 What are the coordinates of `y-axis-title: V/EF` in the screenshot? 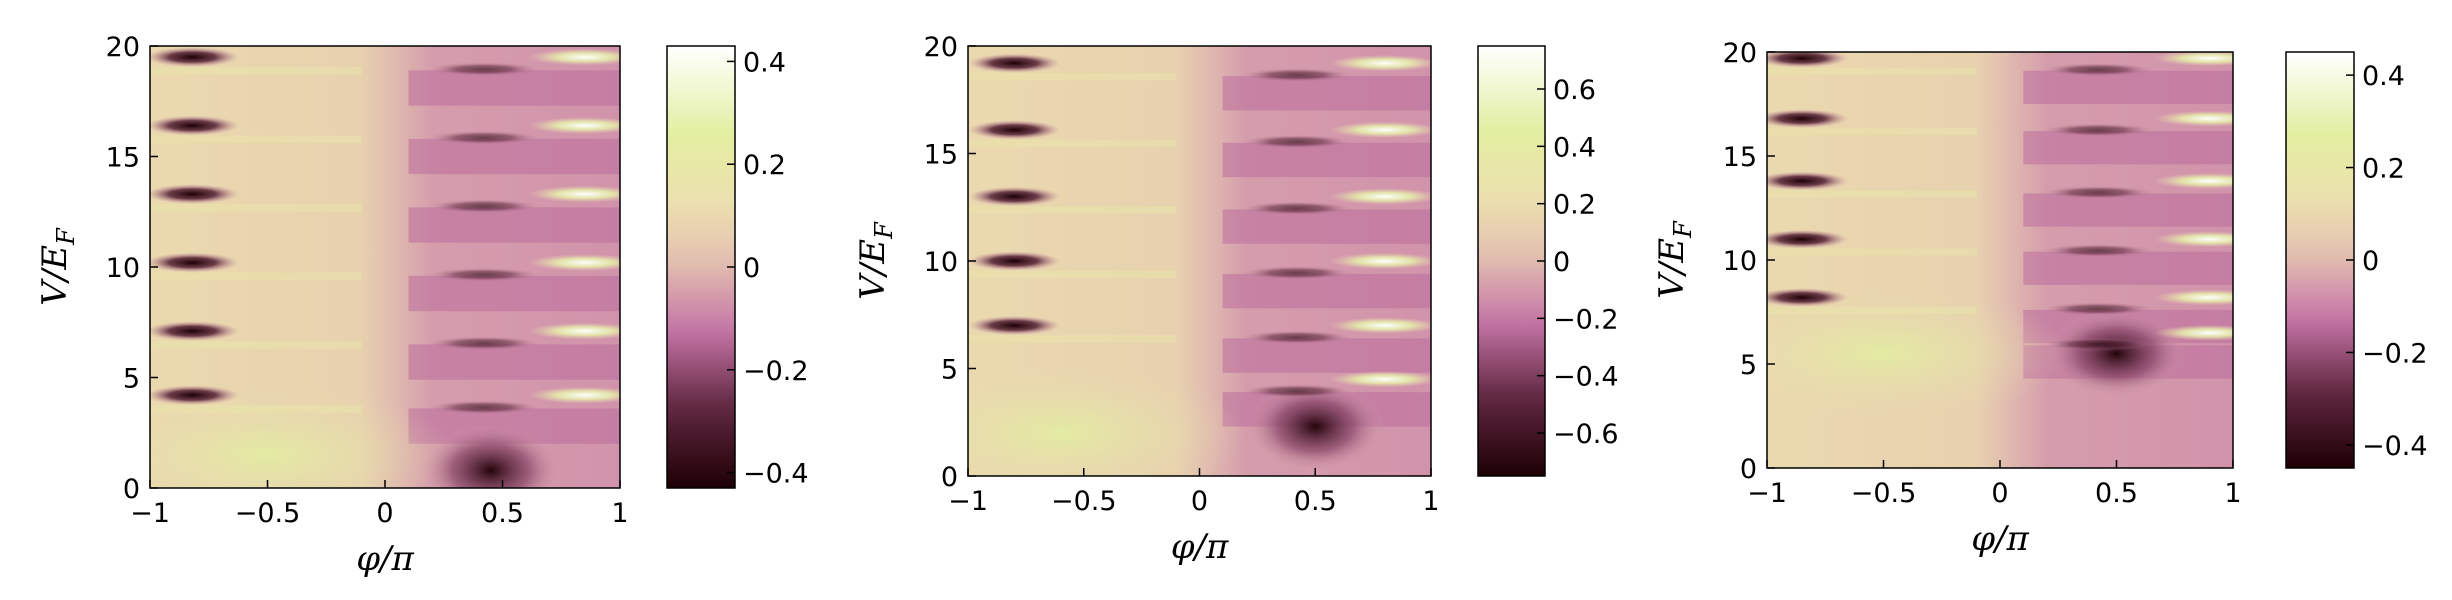 It's located at (57, 266).